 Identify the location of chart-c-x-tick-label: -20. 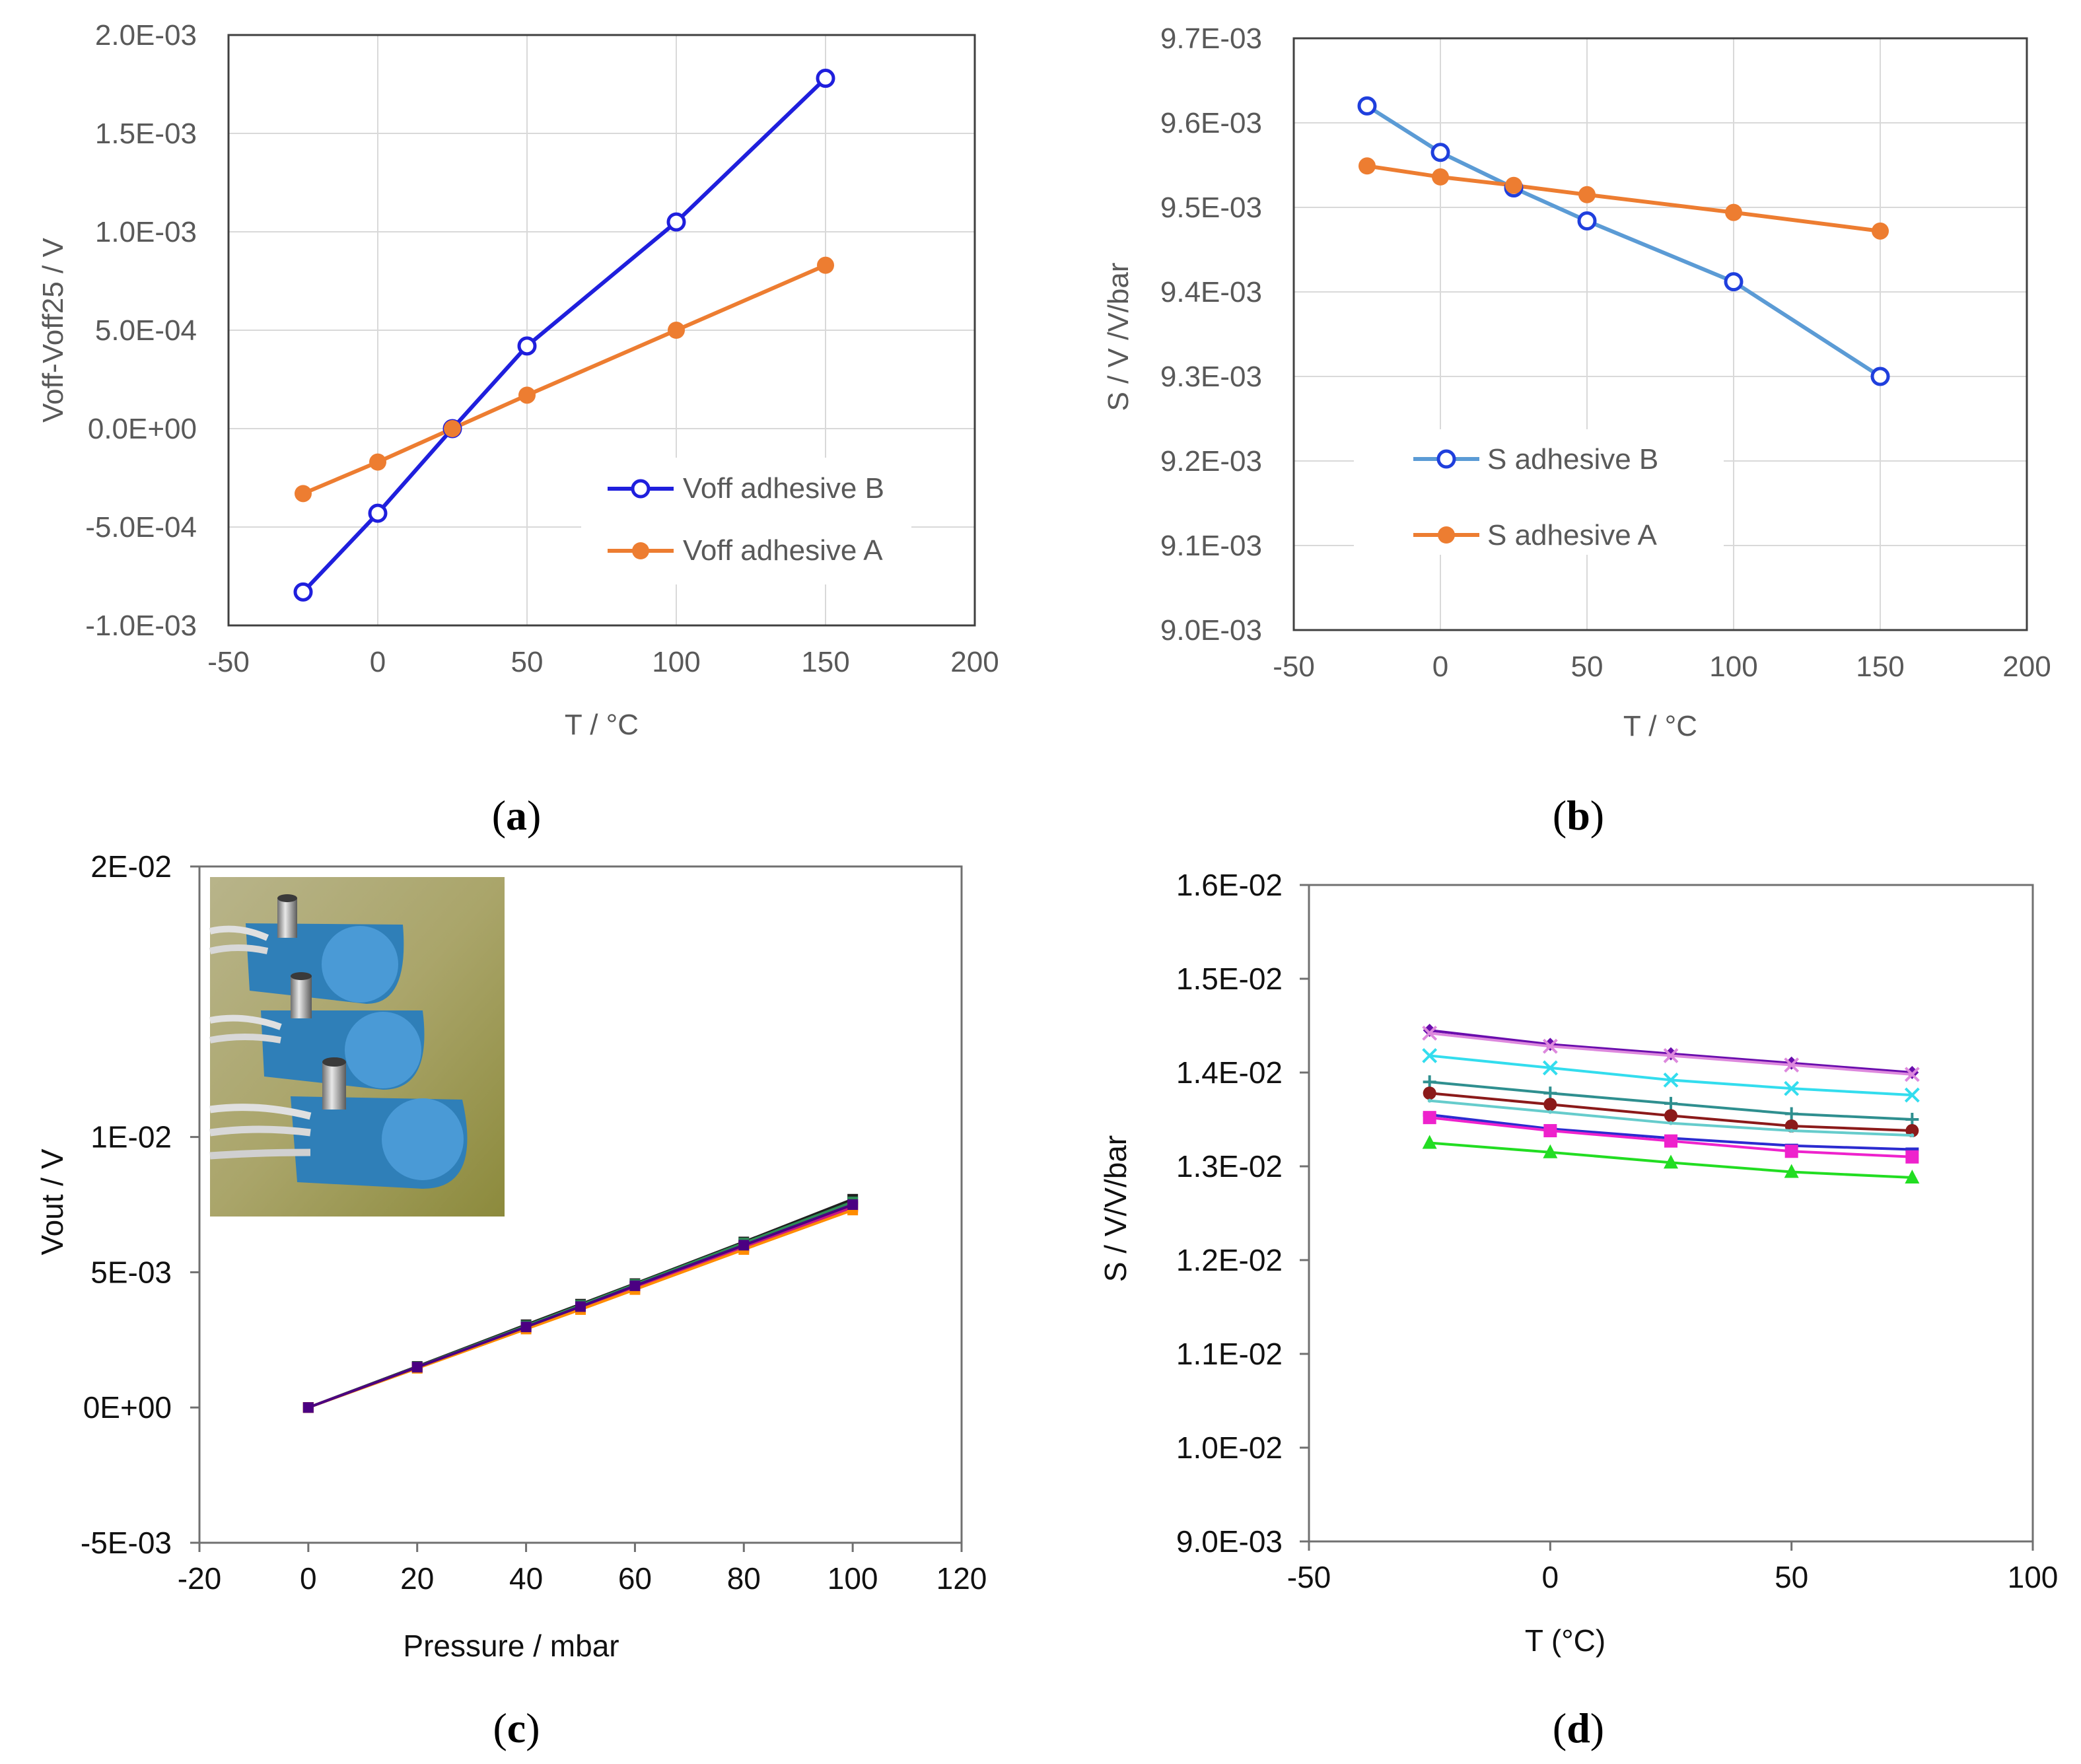
(199, 1578).